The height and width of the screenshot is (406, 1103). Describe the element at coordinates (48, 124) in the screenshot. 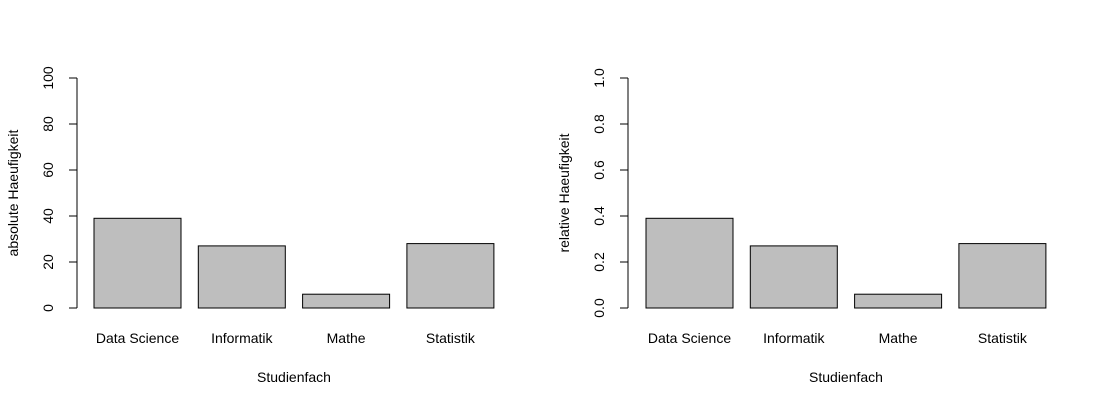

I see `y-tick-label: 80` at that location.